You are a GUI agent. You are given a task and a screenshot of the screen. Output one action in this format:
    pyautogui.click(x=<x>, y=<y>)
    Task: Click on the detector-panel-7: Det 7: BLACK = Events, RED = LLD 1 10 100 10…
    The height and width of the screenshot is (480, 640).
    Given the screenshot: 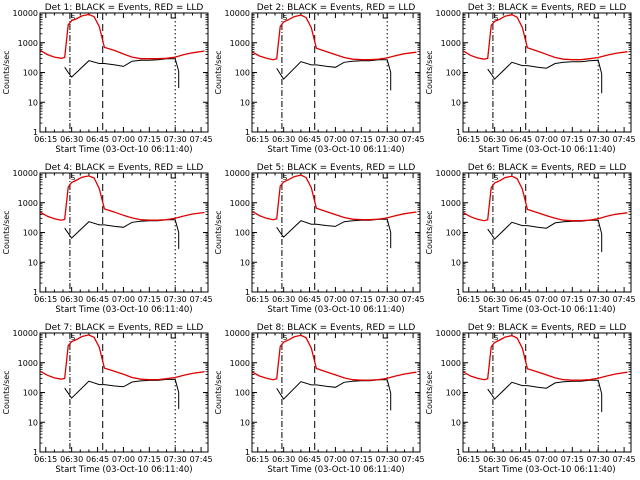 What is the action you would take?
    pyautogui.click(x=107, y=399)
    